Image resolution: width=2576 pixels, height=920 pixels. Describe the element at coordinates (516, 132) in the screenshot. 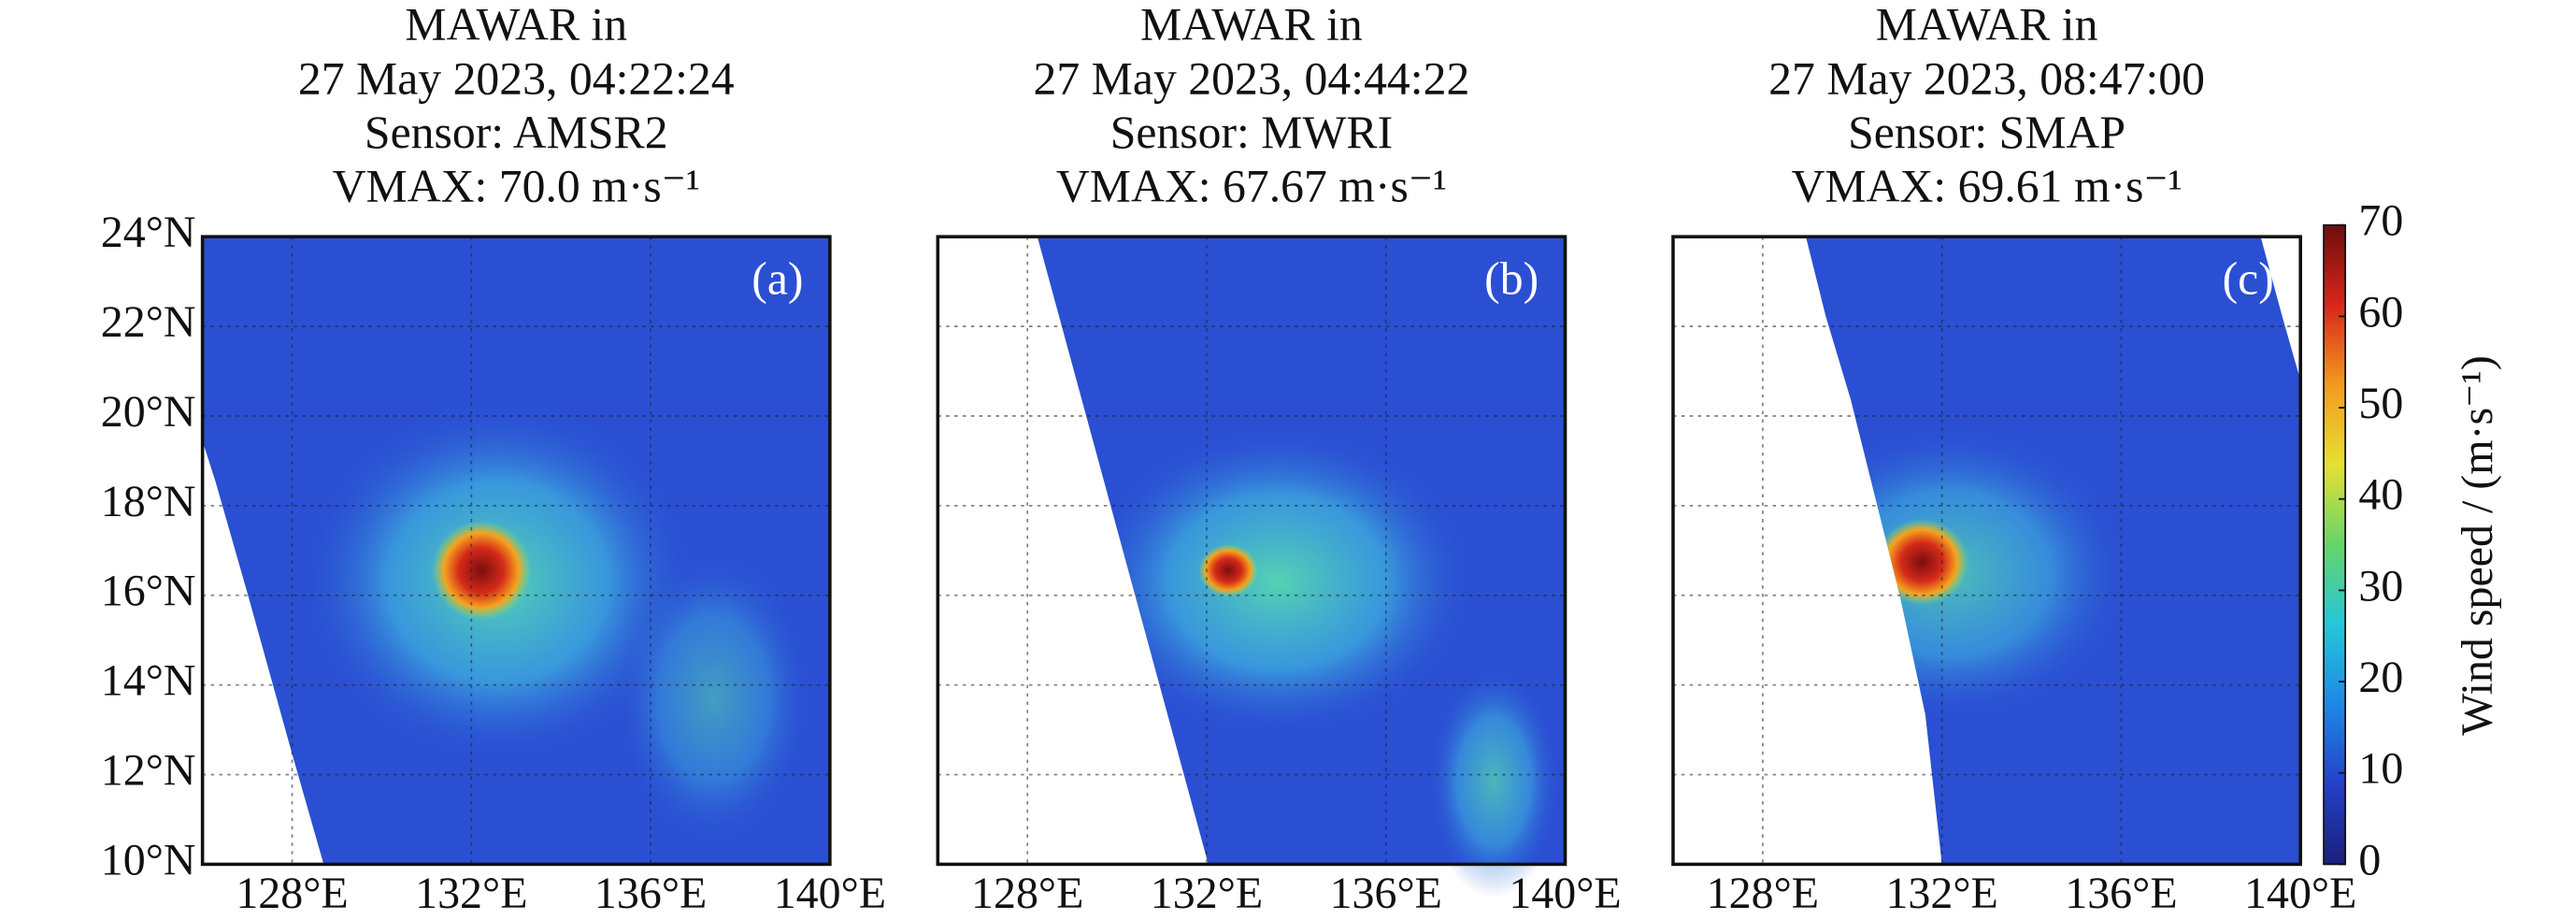

I see `panel-title: Sensor: AMSR2` at that location.